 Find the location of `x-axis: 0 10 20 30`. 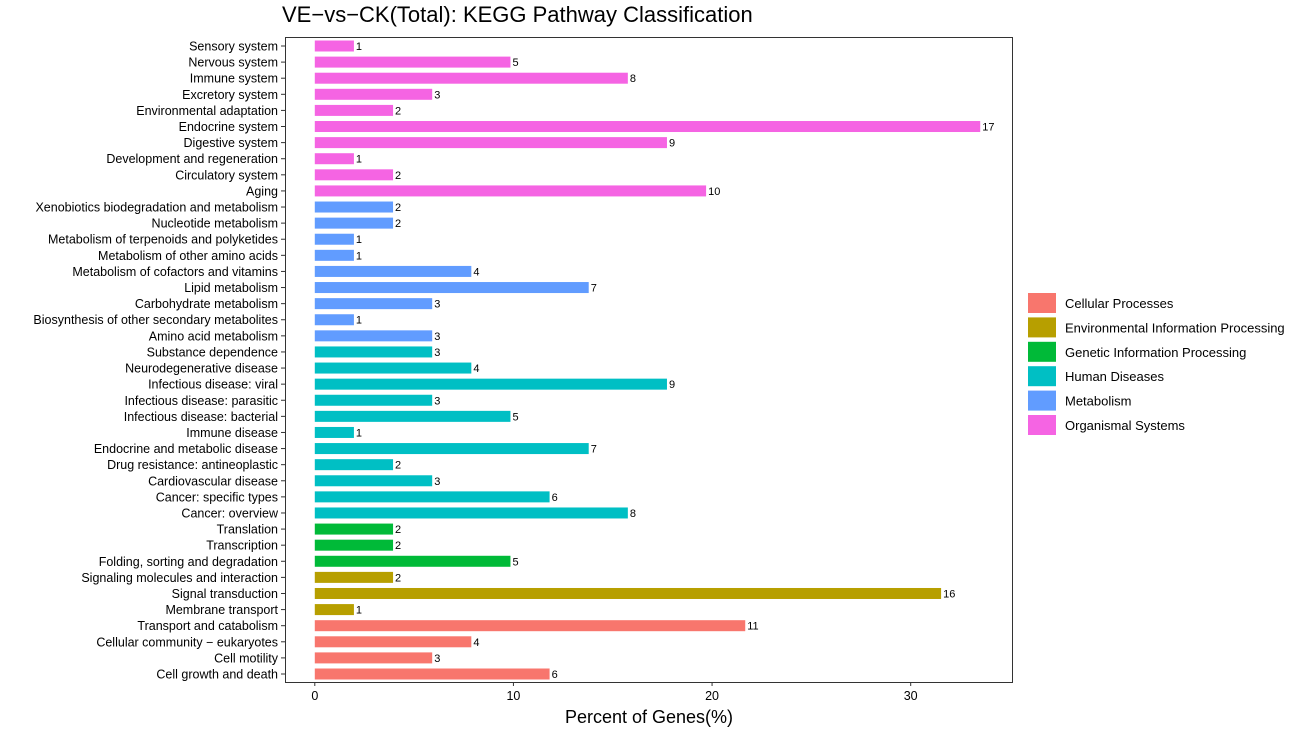

x-axis: 0 10 20 30 is located at coordinates (614, 692).